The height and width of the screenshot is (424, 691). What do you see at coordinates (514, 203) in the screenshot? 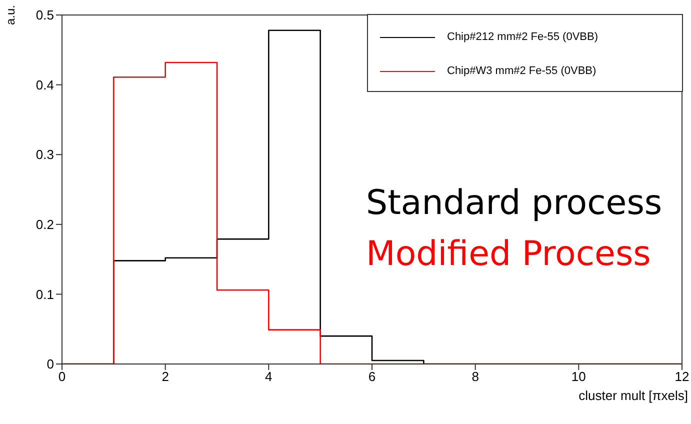
I see `annotation: Standard process` at bounding box center [514, 203].